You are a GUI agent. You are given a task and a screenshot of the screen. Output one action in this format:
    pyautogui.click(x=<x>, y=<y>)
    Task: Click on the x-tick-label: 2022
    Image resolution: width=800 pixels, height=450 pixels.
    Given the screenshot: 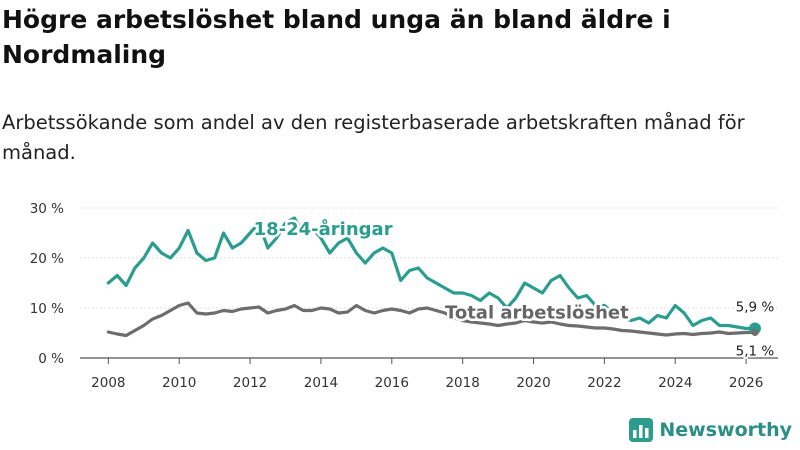 What is the action you would take?
    pyautogui.click(x=604, y=383)
    